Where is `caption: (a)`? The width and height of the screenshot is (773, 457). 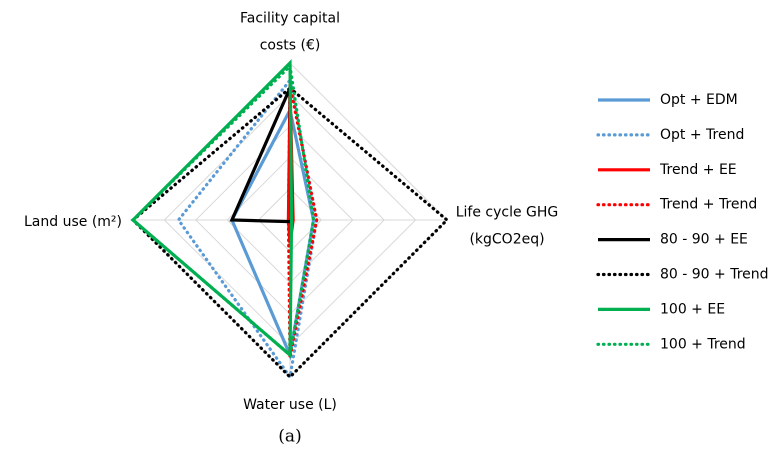
caption: (a) is located at coordinates (289, 437).